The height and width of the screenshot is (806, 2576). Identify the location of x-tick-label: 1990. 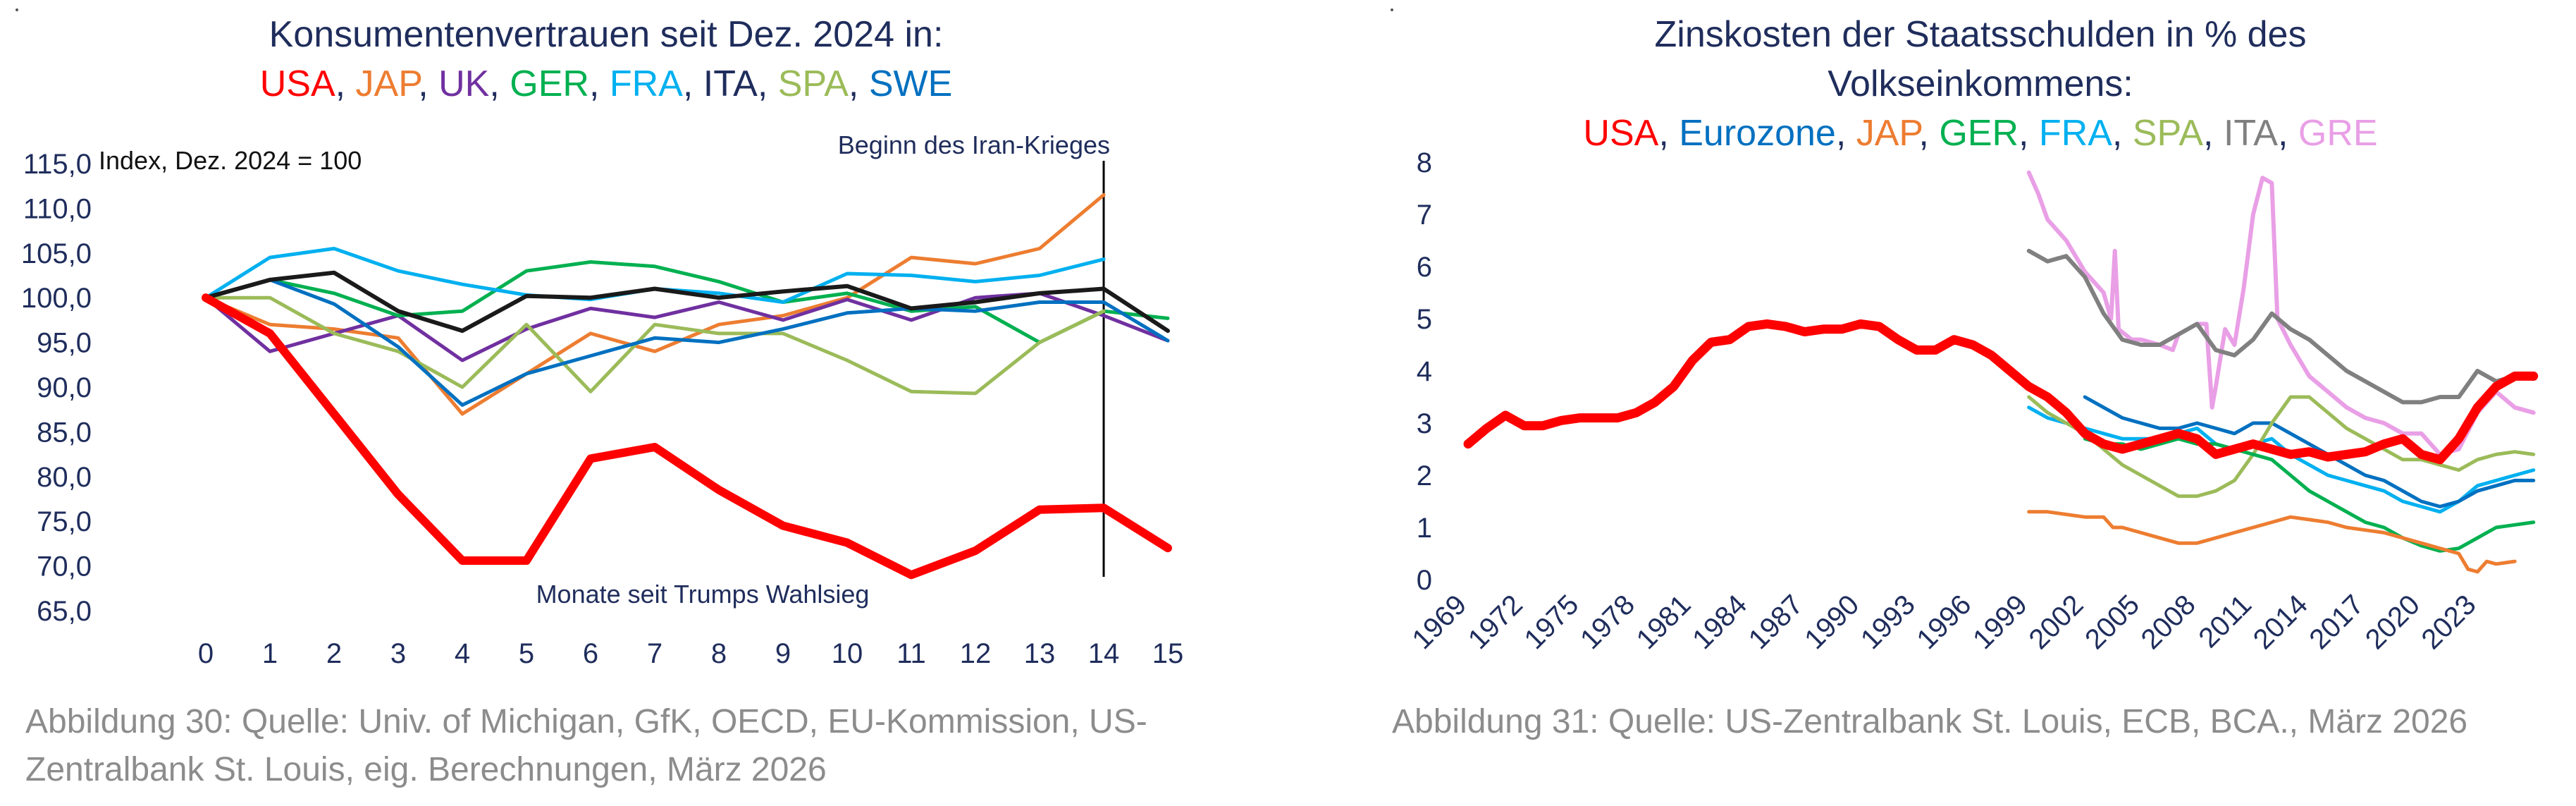
(1832, 622).